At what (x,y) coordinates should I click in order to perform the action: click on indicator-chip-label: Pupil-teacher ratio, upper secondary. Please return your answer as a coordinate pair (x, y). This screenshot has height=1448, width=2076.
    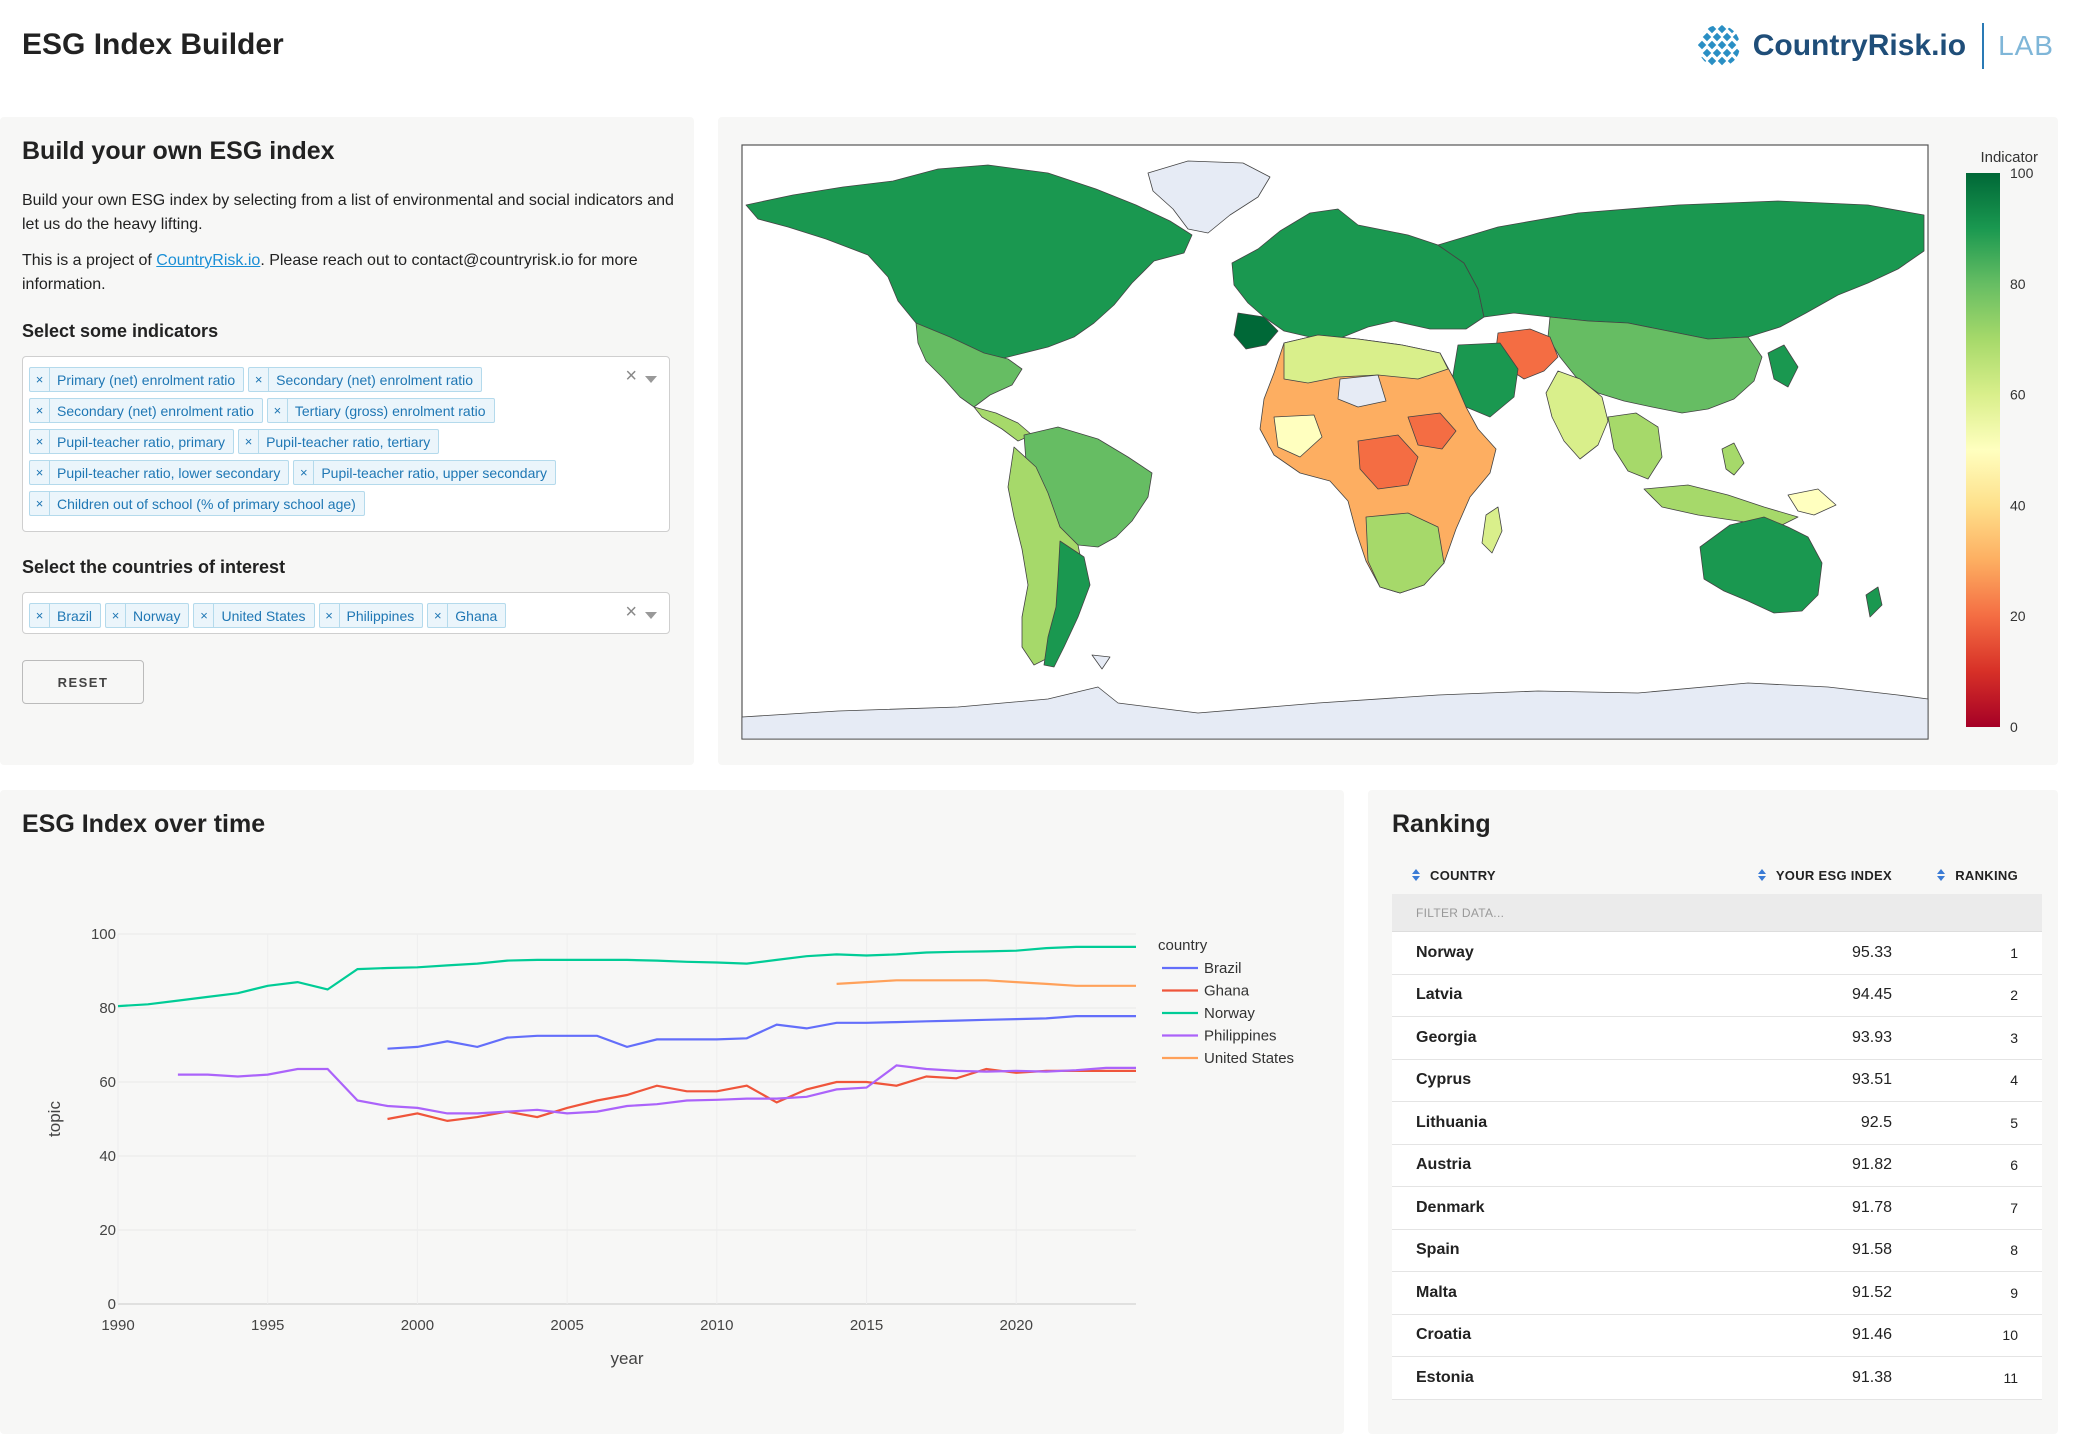
    Looking at the image, I should click on (434, 472).